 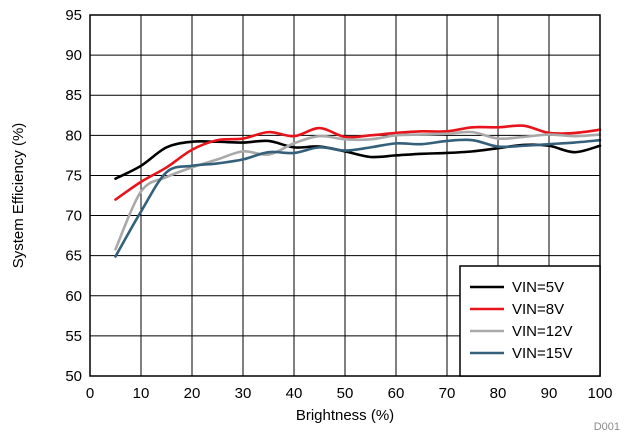 What do you see at coordinates (73, 196) in the screenshot?
I see `y-axis-ticks: 50 55 60 65 70 75 80 85 90 95` at bounding box center [73, 196].